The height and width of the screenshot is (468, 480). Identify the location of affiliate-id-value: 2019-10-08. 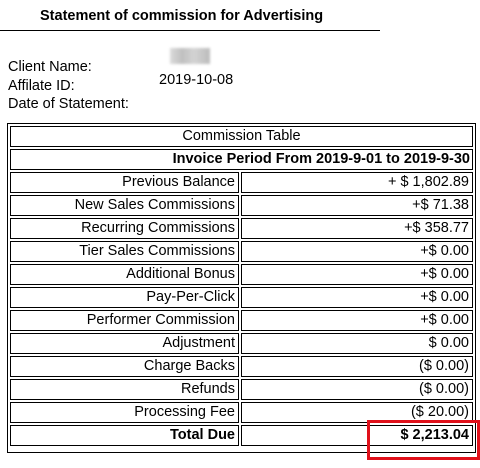
(196, 80).